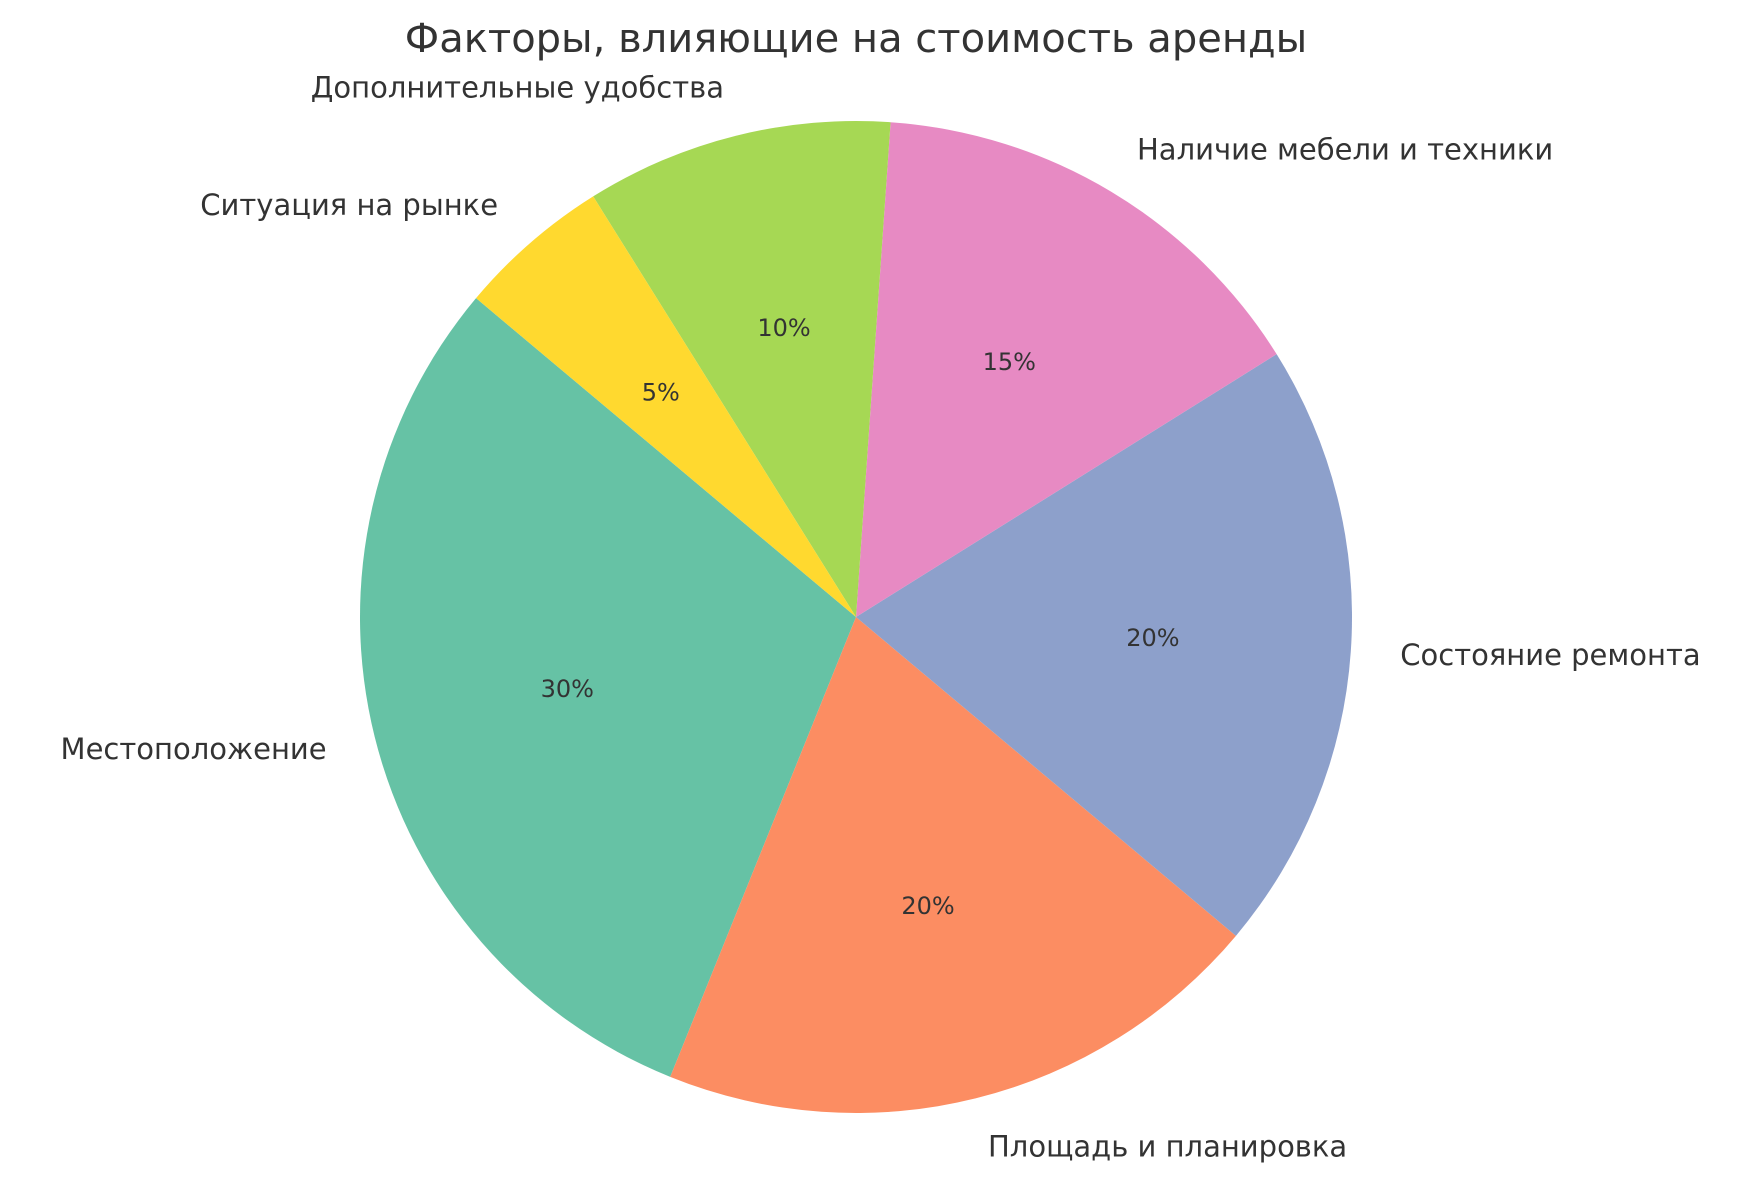 This screenshot has height=1177, width=1760. I want to click on slice-category-label: Дополнительные удобства, so click(517, 88).